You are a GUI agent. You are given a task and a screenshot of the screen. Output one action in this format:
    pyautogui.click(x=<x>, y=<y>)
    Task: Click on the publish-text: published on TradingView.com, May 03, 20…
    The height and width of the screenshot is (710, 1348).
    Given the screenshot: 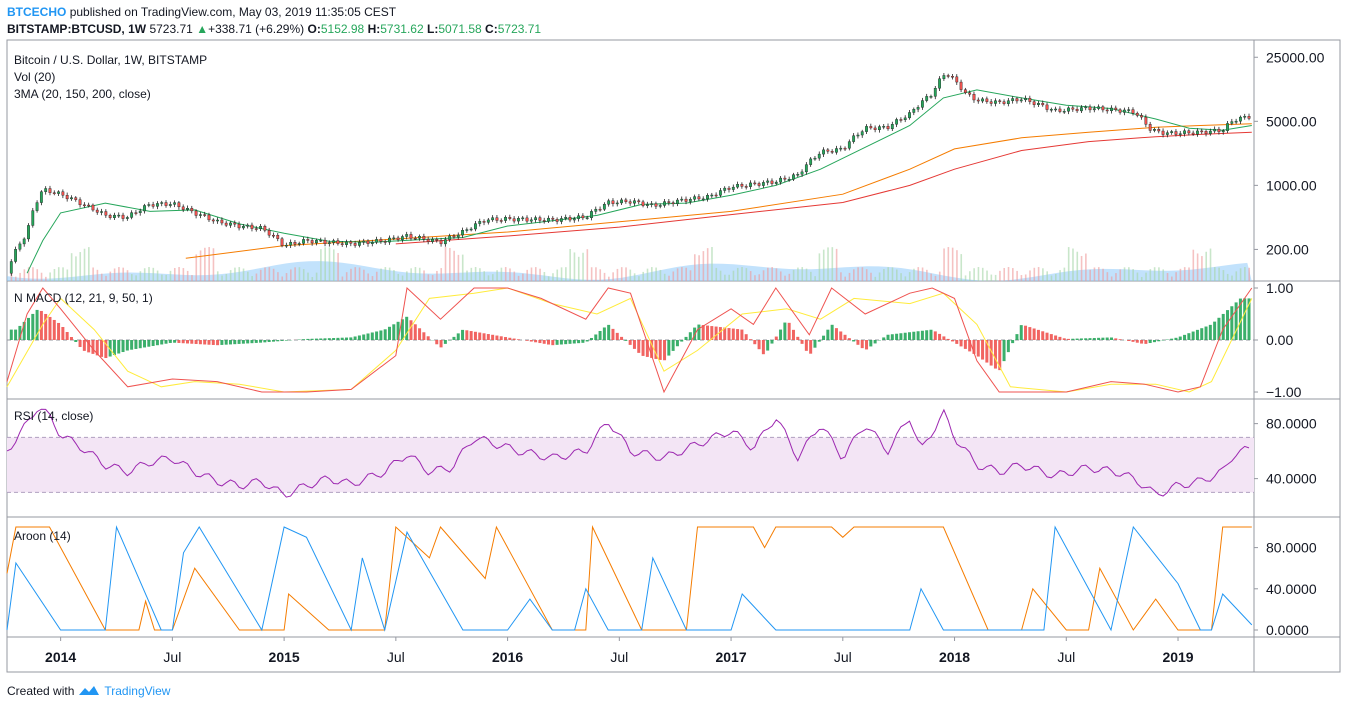 What is the action you would take?
    pyautogui.click(x=233, y=12)
    